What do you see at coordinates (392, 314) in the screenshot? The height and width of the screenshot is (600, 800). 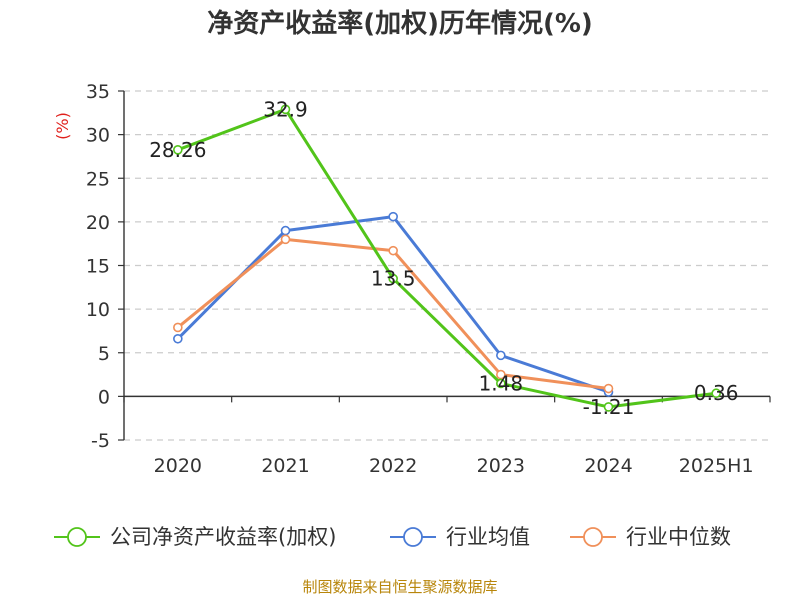 I see `series-line` at bounding box center [392, 314].